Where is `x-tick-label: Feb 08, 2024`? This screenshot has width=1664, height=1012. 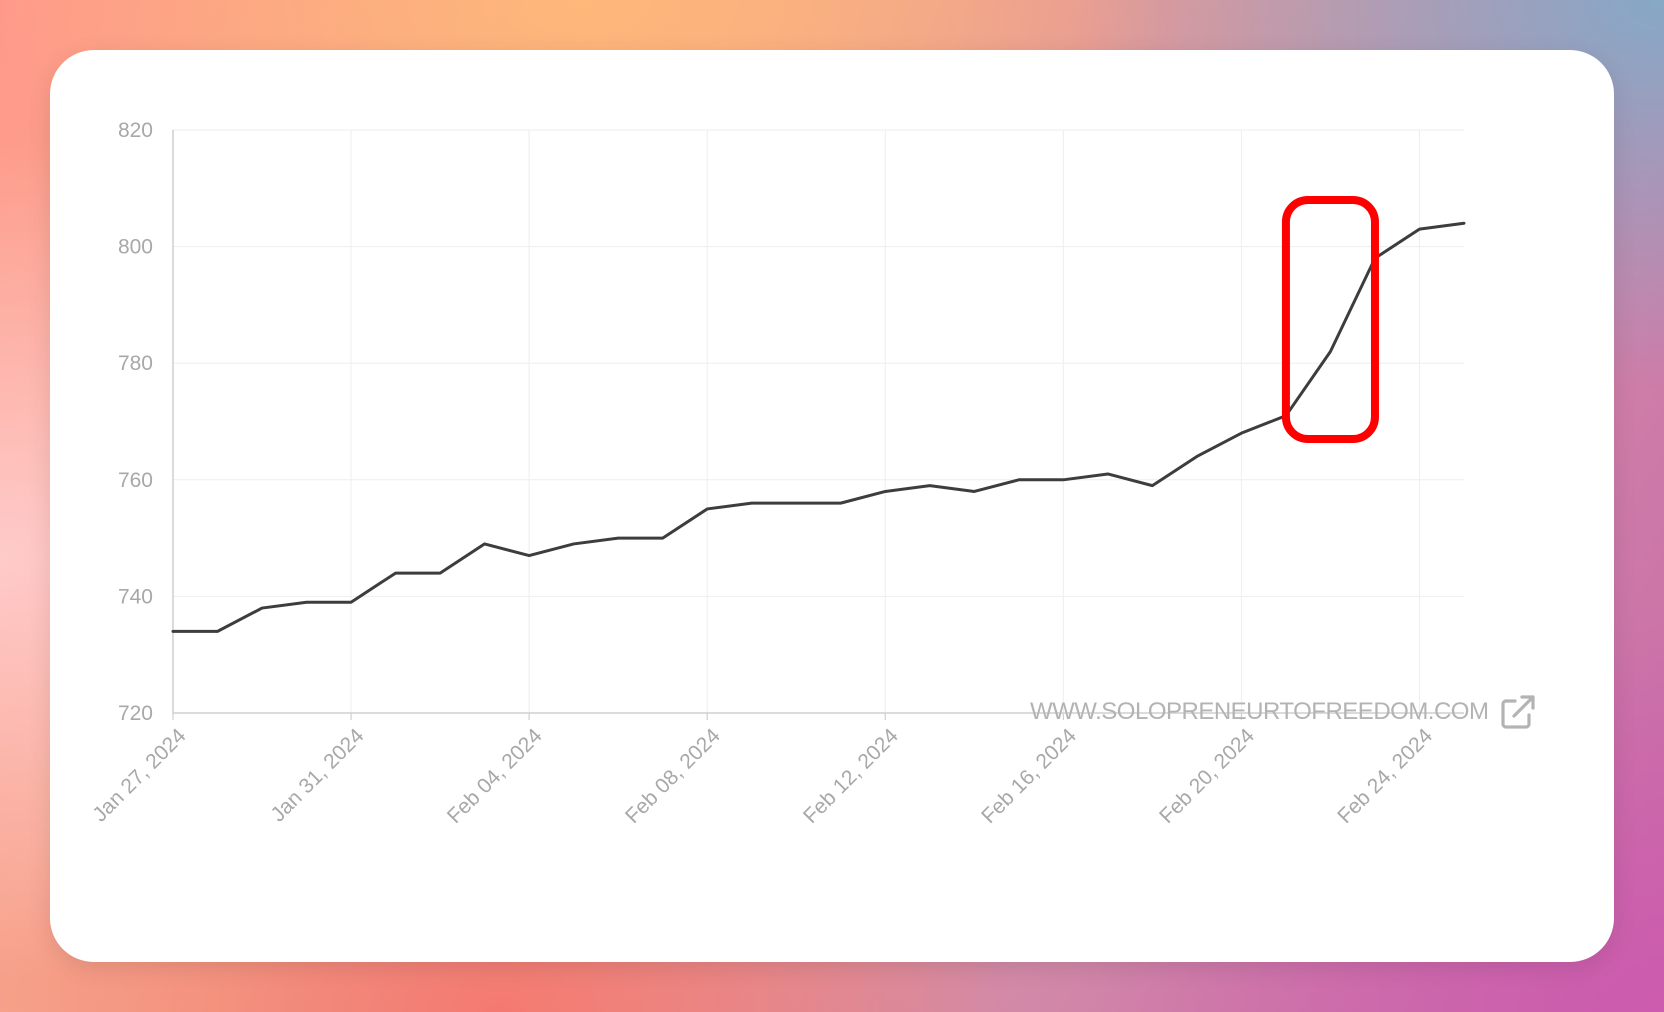 x-tick-label: Feb 08, 2024 is located at coordinates (673, 776).